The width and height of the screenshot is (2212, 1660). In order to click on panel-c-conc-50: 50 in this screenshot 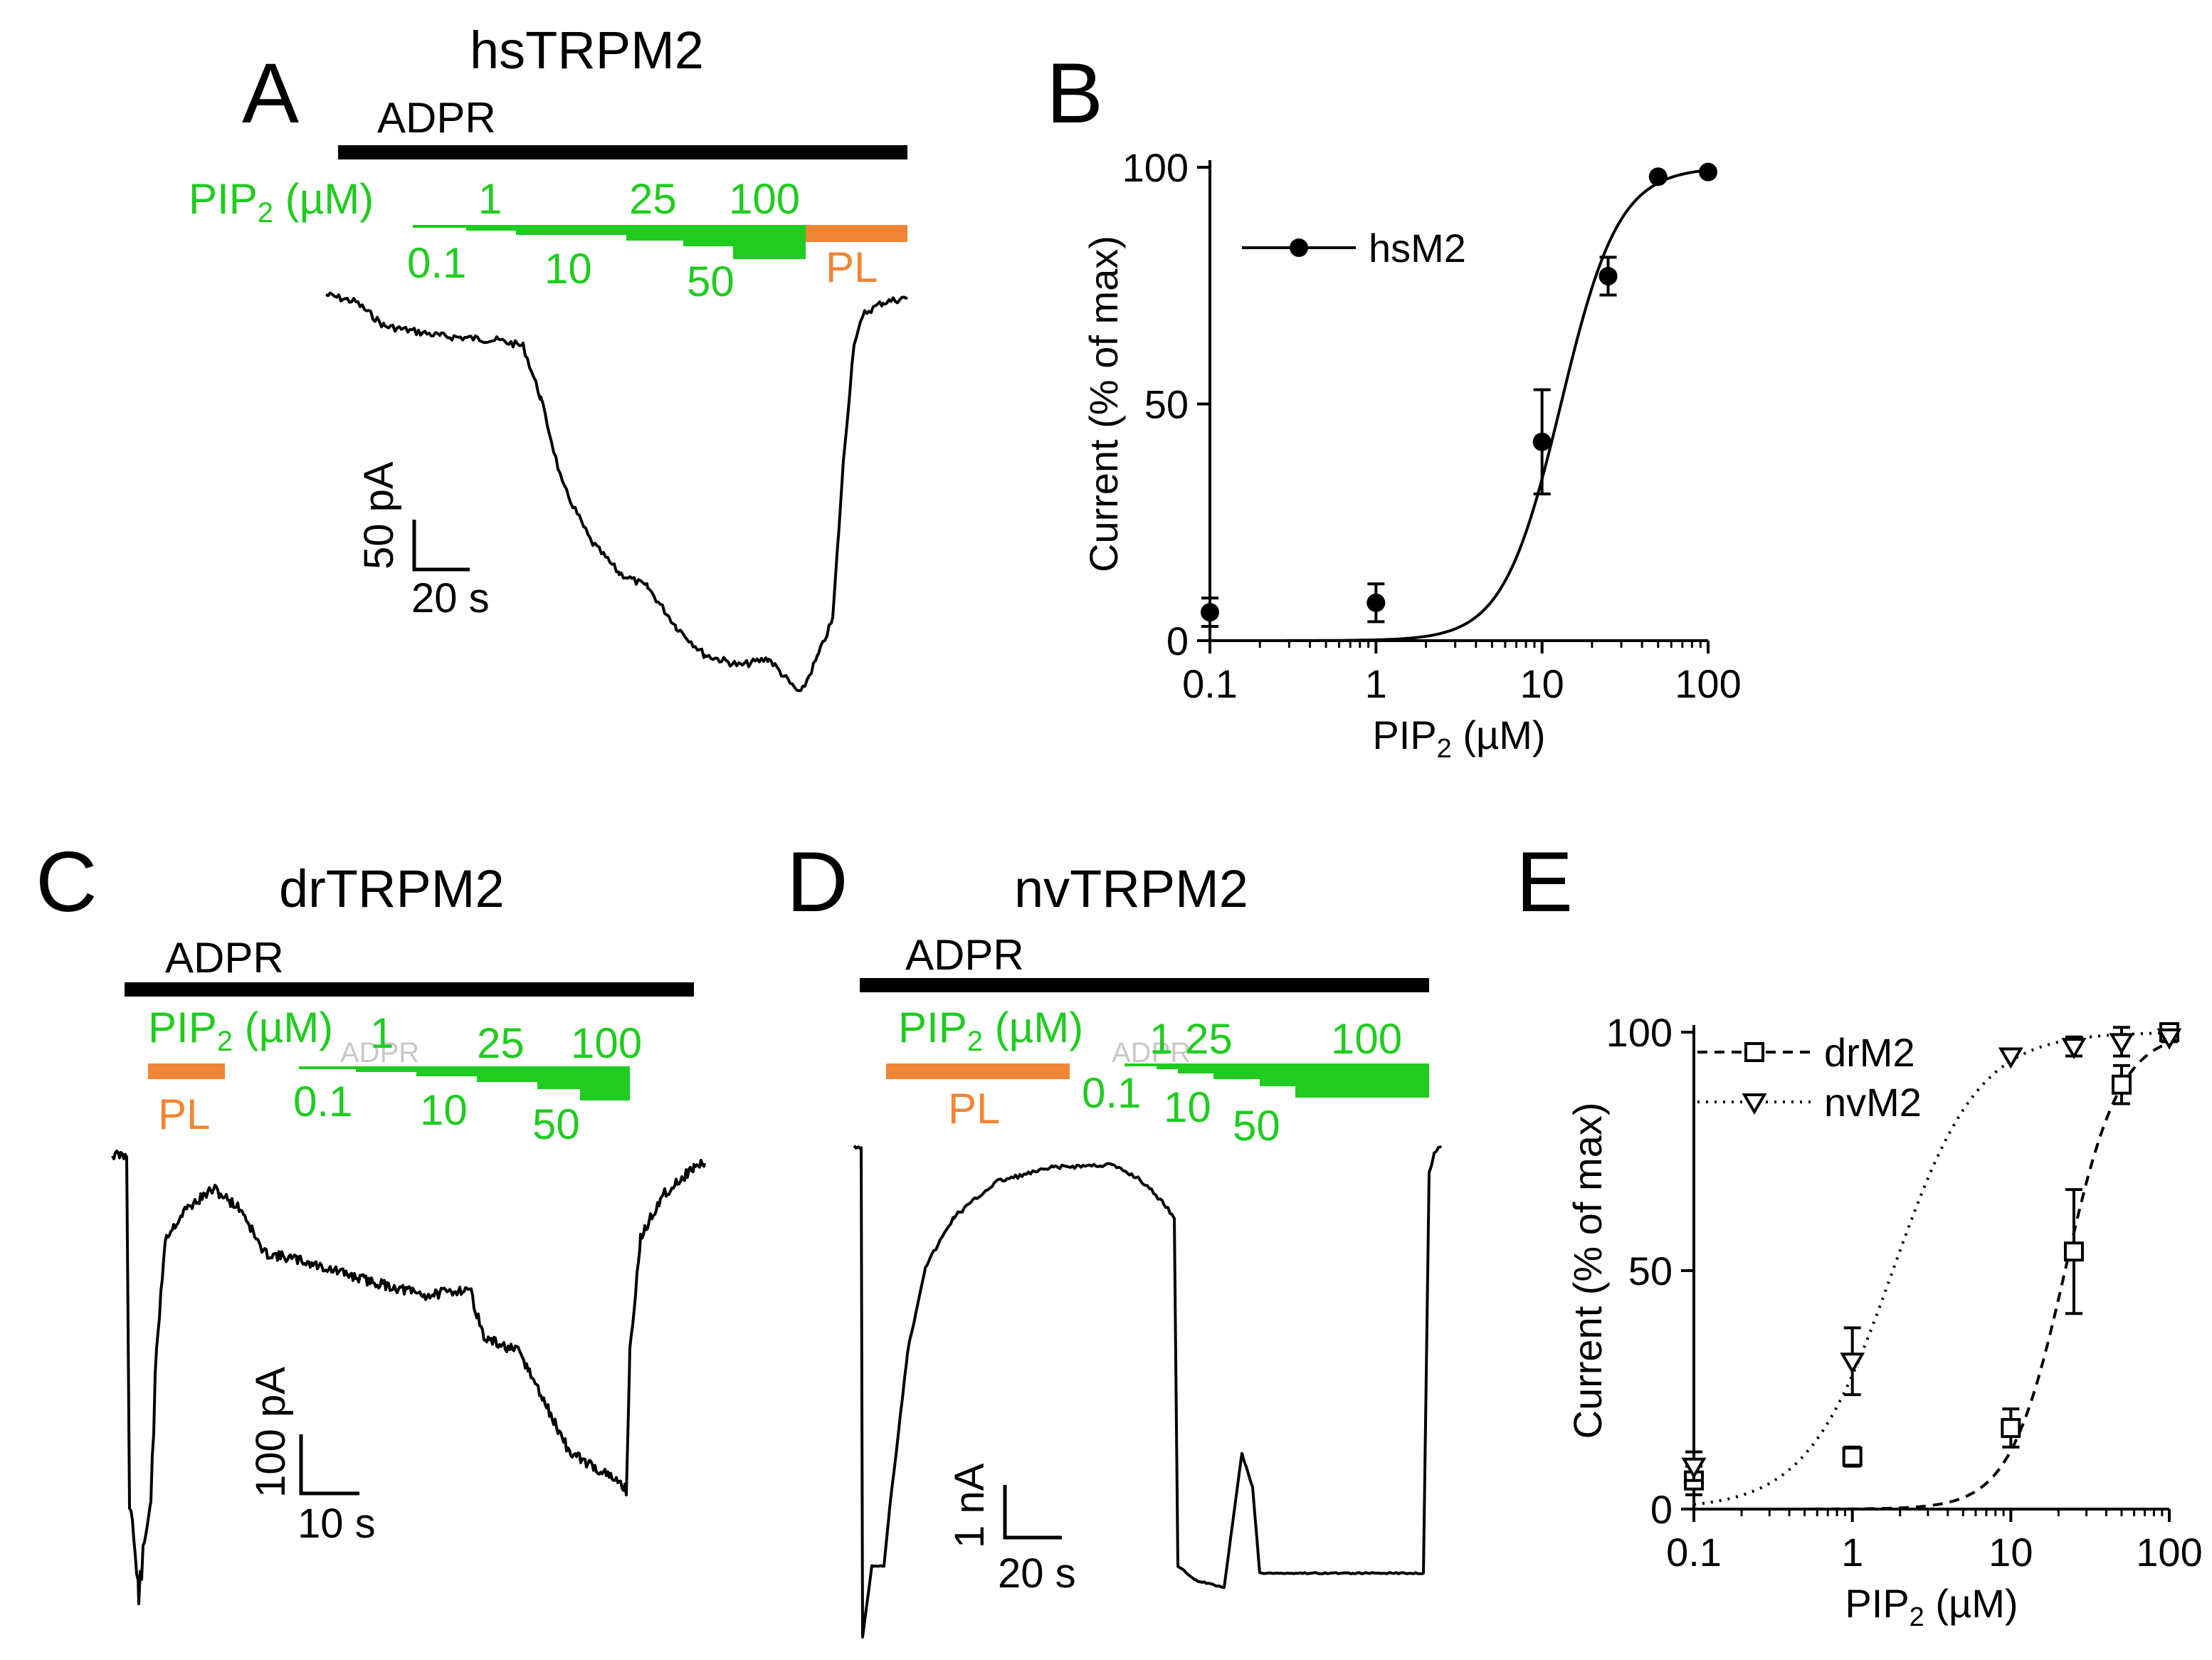, I will do `click(556, 1124)`.